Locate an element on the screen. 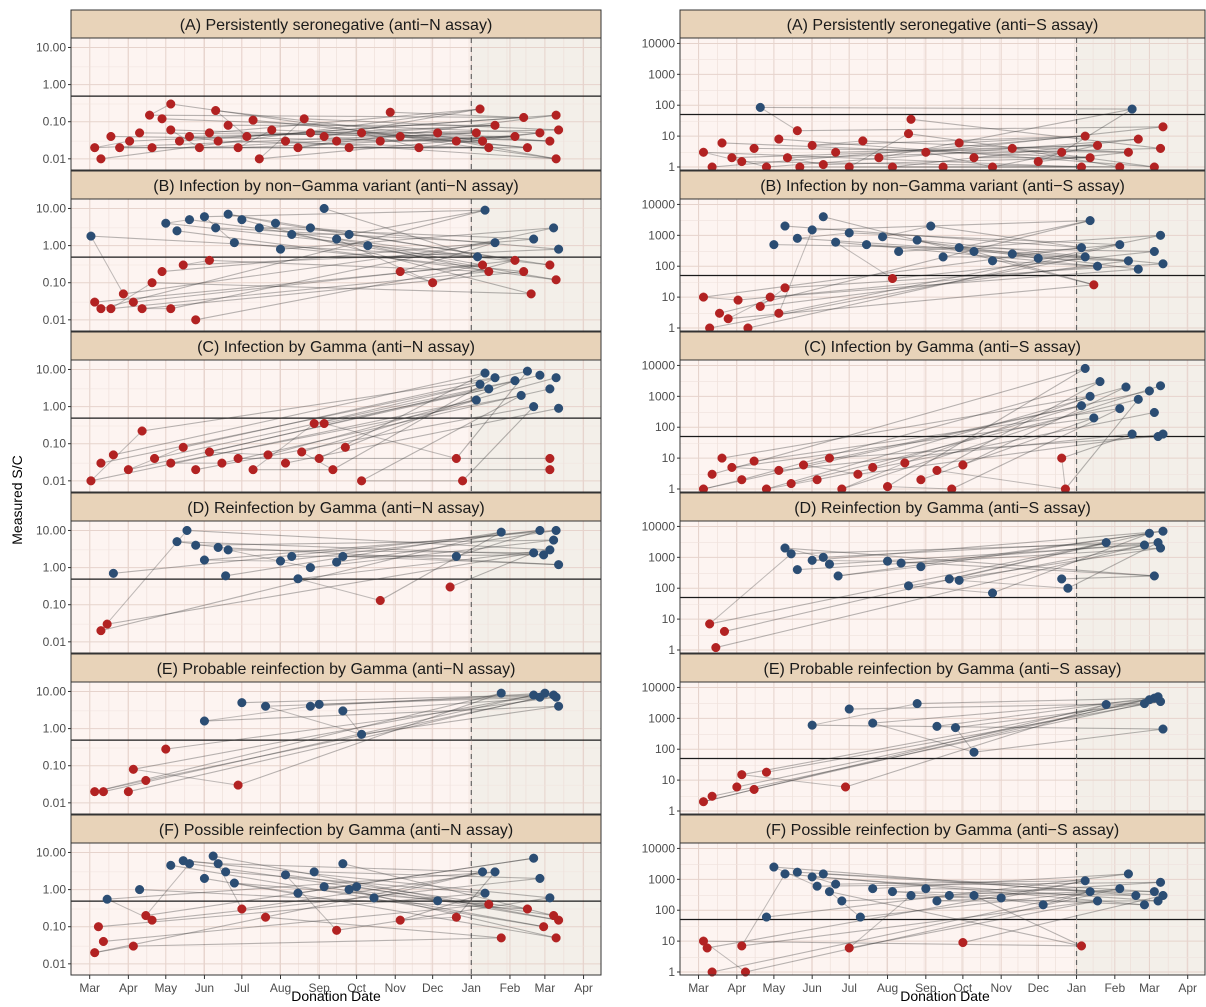 The image size is (1206, 1007). panel-2-data-point is located at coordinates (742, 162).